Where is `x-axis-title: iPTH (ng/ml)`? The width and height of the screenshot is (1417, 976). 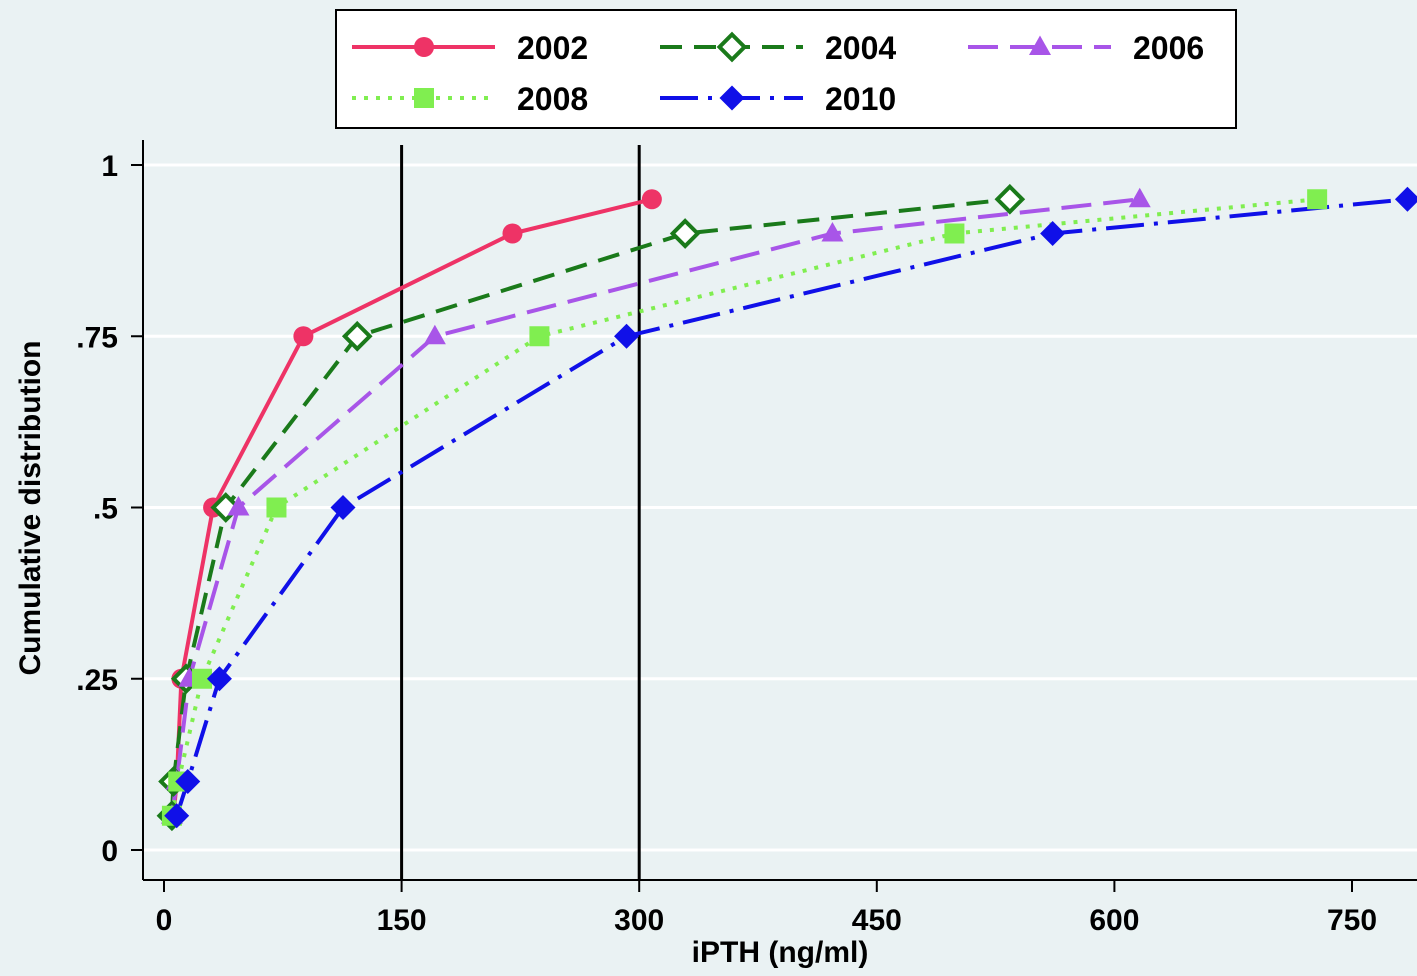 x-axis-title: iPTH (ng/ml) is located at coordinates (780, 952).